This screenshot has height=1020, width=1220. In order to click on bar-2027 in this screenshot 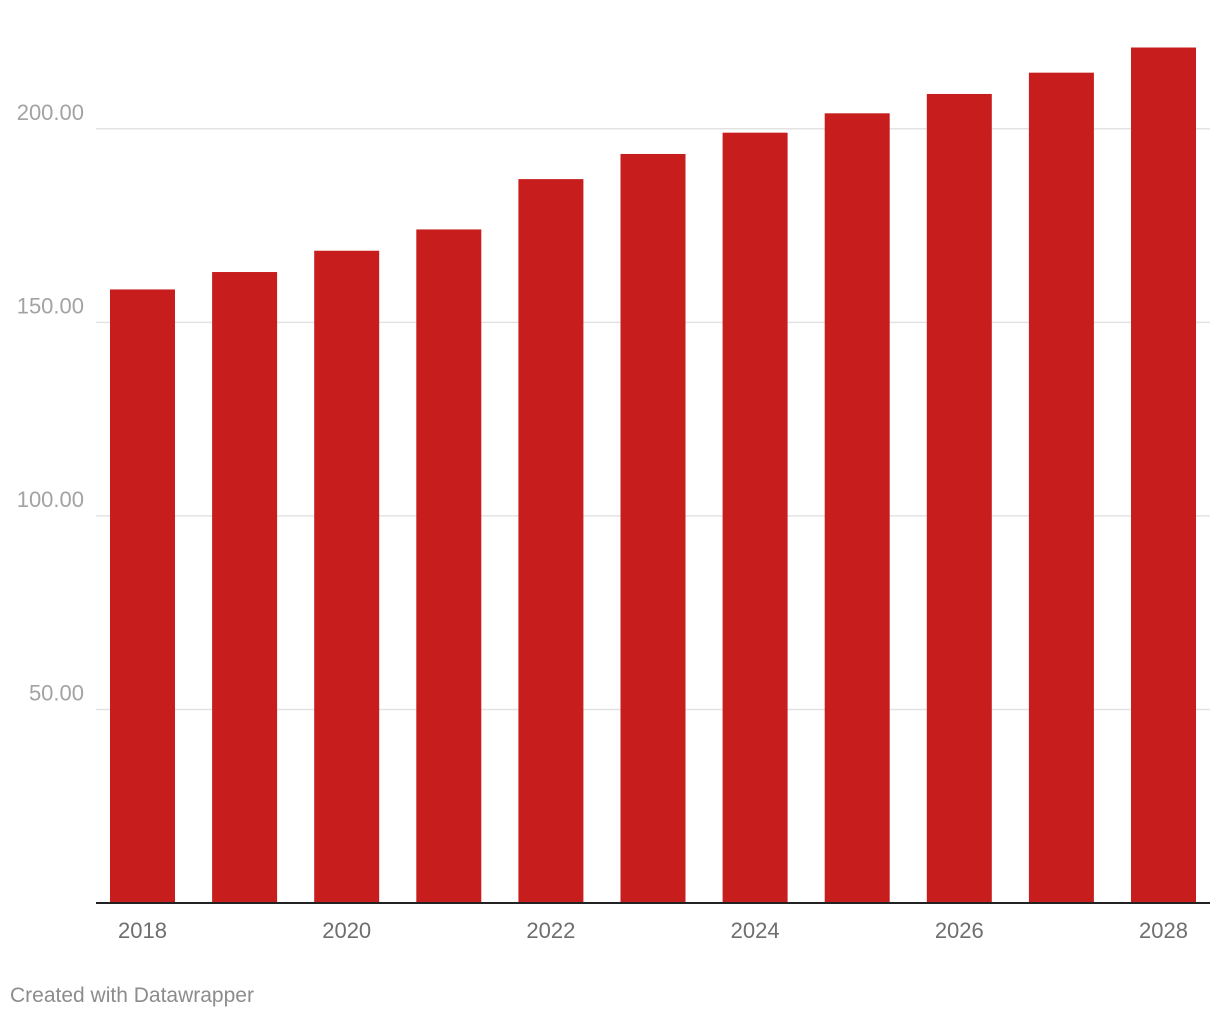, I will do `click(1061, 487)`.